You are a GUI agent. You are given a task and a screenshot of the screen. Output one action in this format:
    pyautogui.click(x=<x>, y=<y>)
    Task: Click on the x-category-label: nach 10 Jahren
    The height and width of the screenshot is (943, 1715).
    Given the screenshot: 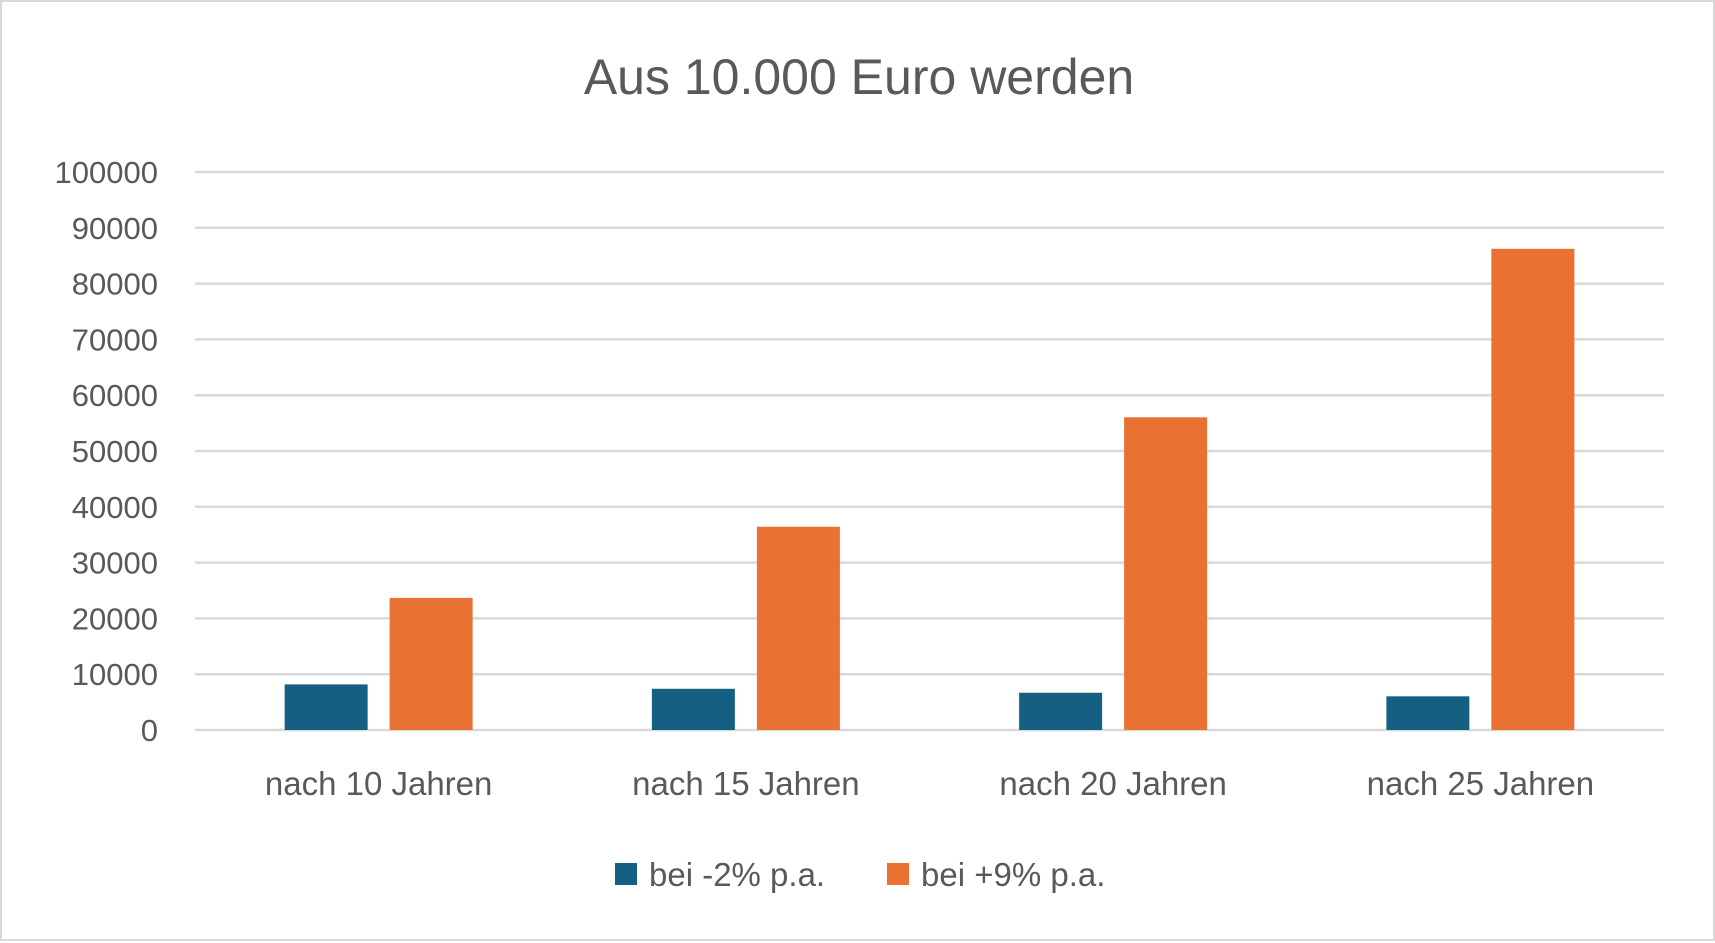 What is the action you would take?
    pyautogui.click(x=379, y=783)
    